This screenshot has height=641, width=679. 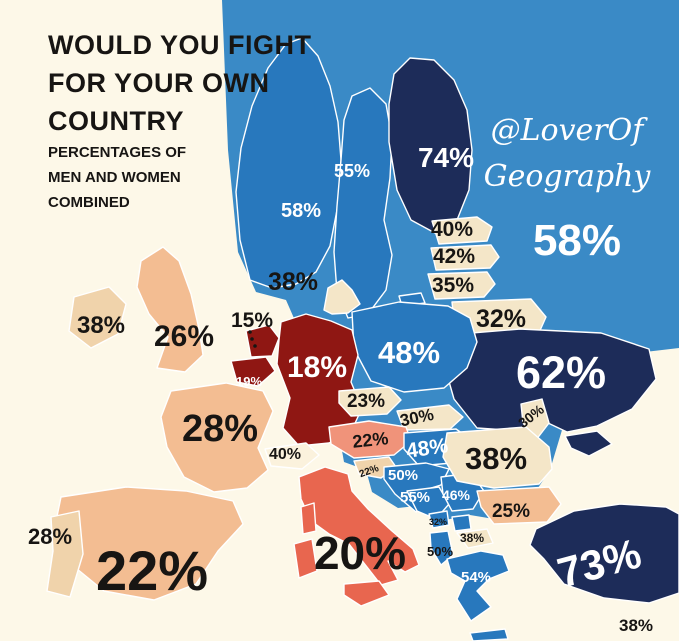 I want to click on country-austria, so click(x=370, y=439).